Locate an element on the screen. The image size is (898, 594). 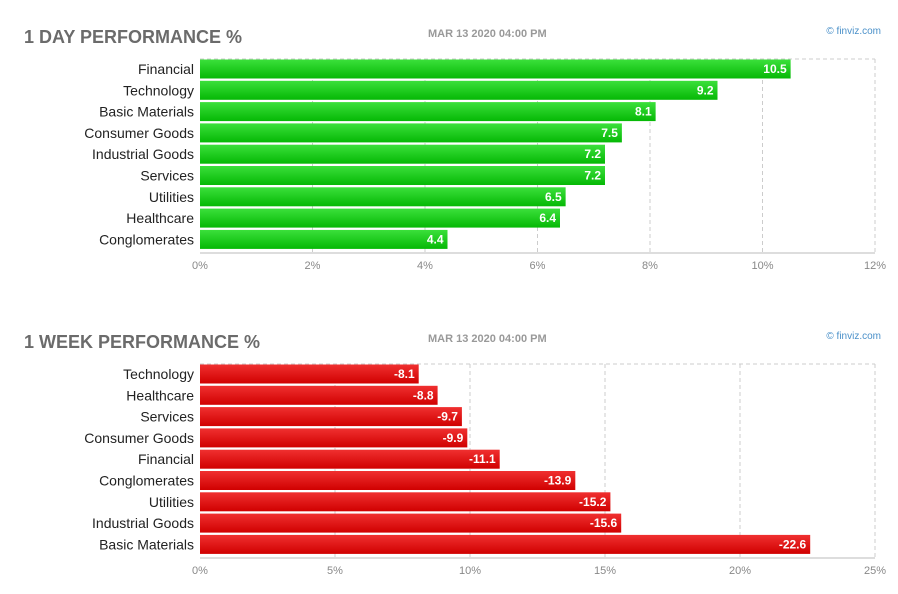
value-label: -15.2 is located at coordinates (593, 502).